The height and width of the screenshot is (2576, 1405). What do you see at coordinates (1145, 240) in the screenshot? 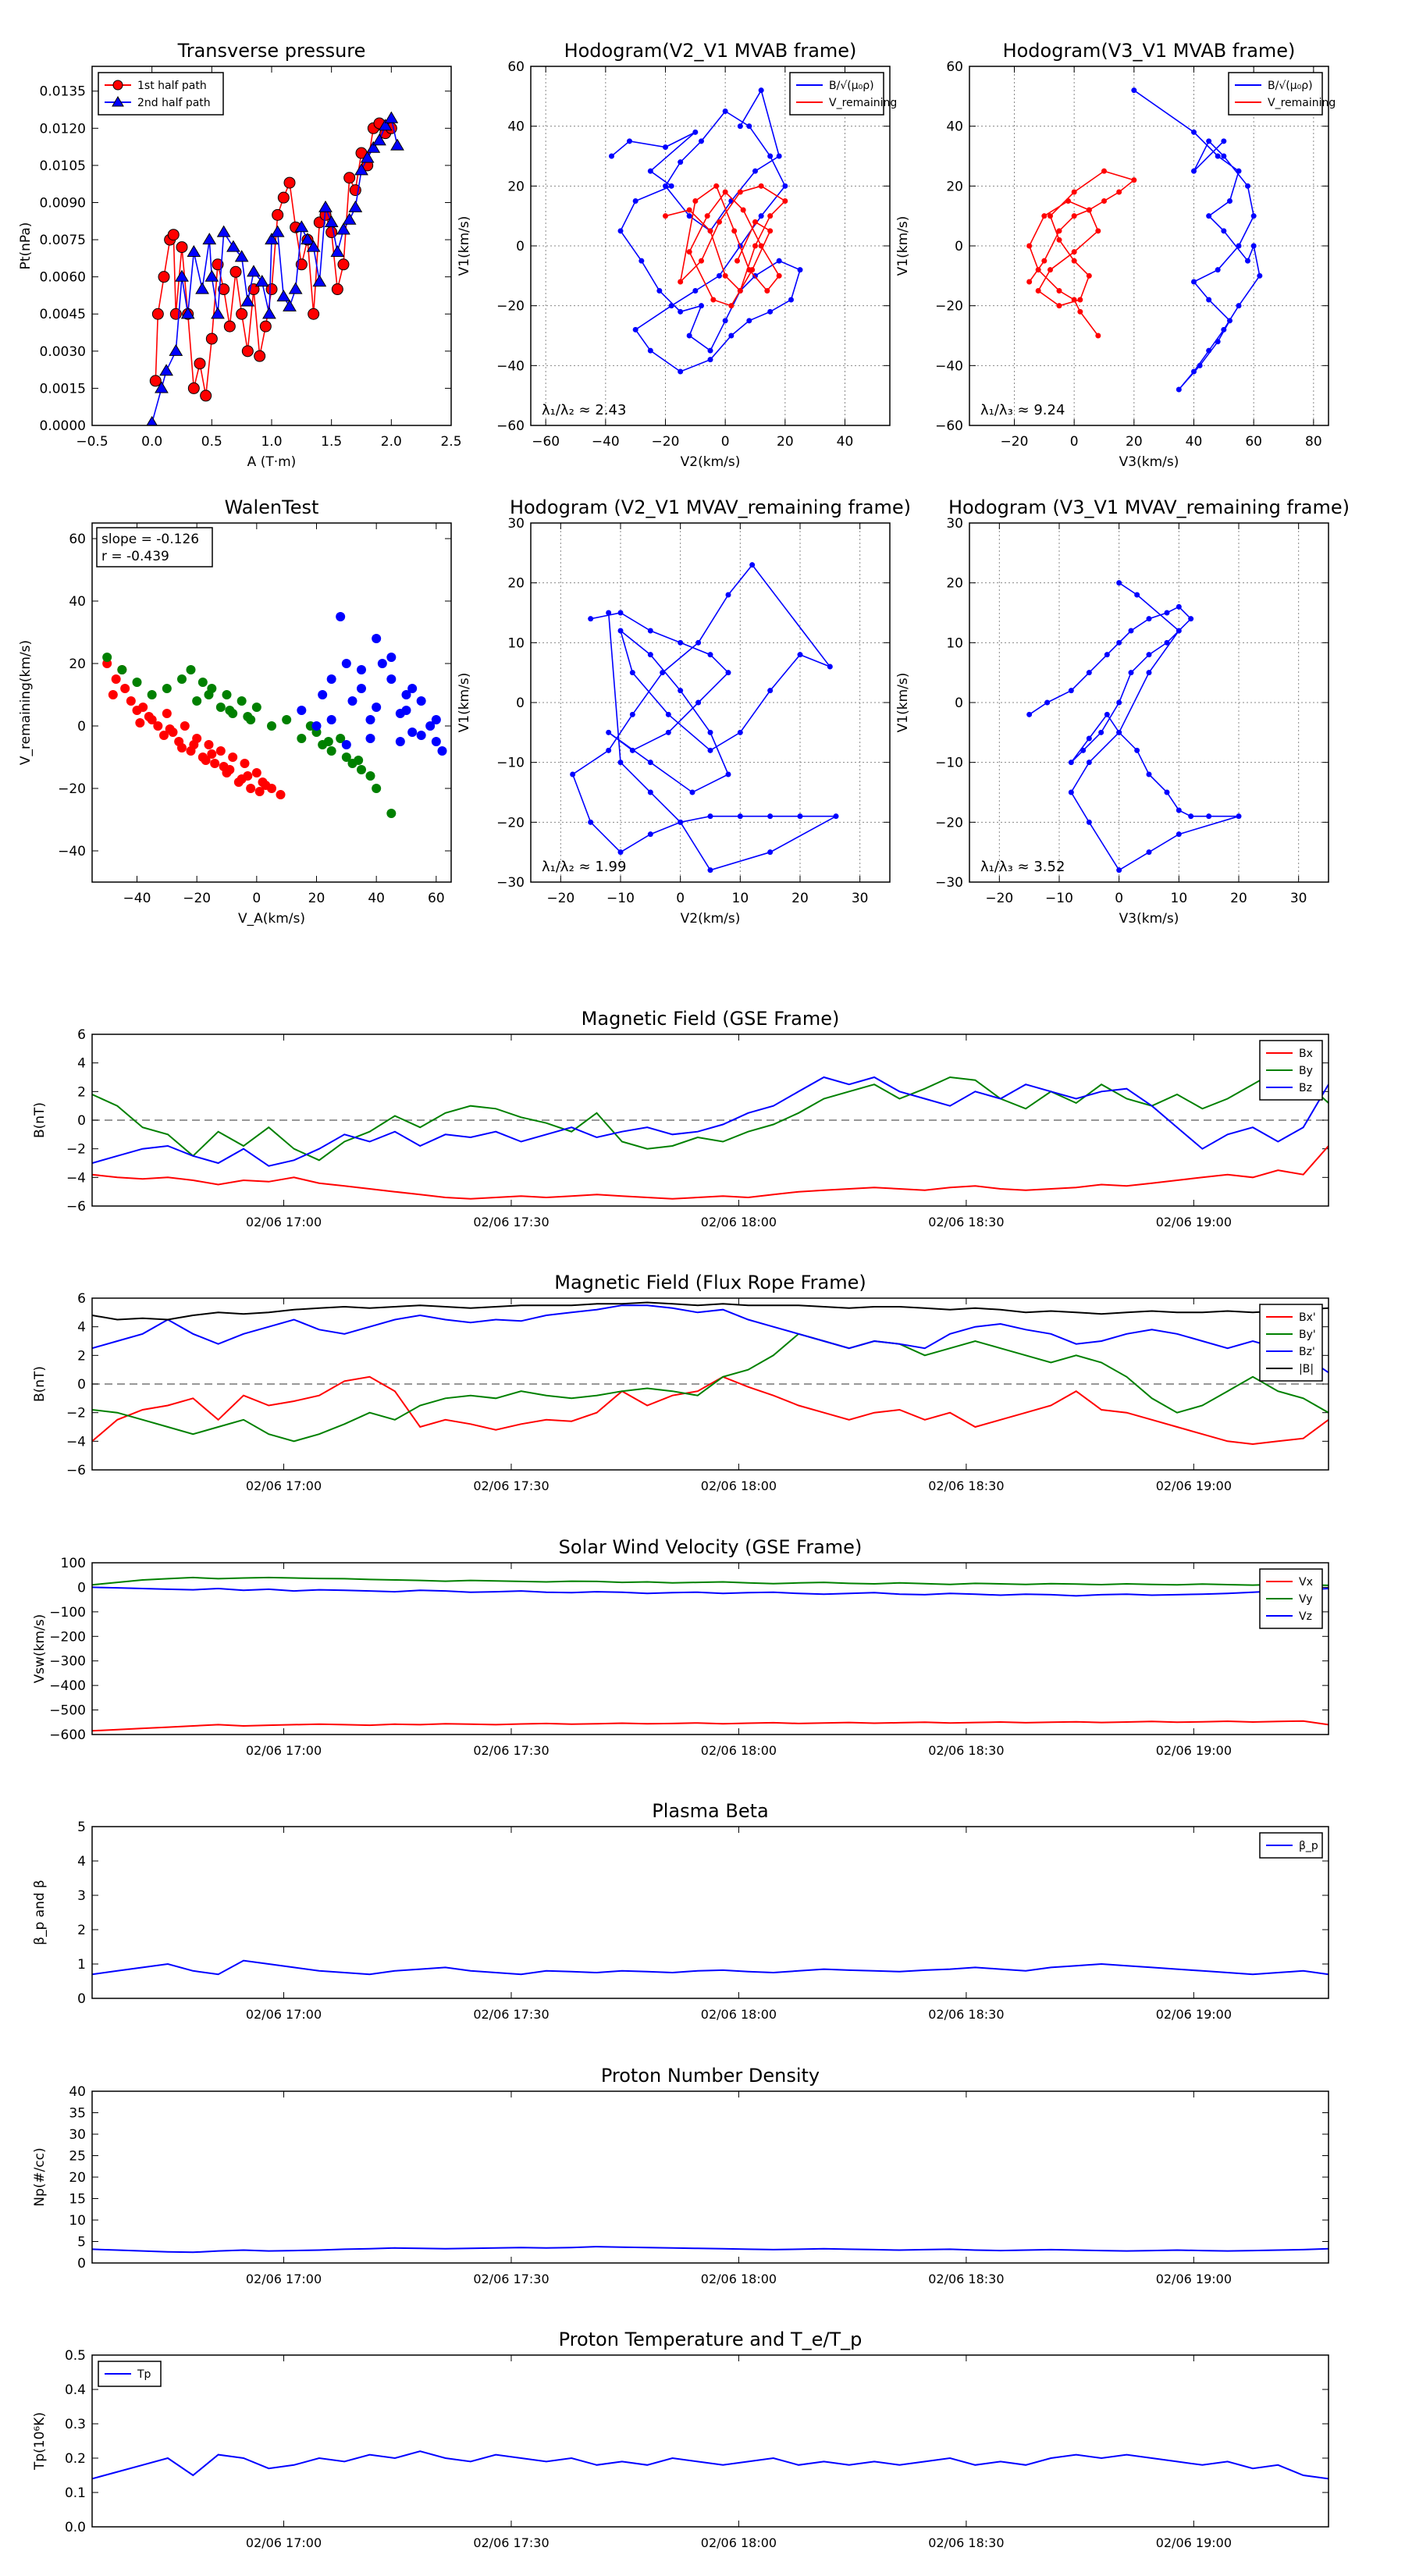
I see `plot-area` at bounding box center [1145, 240].